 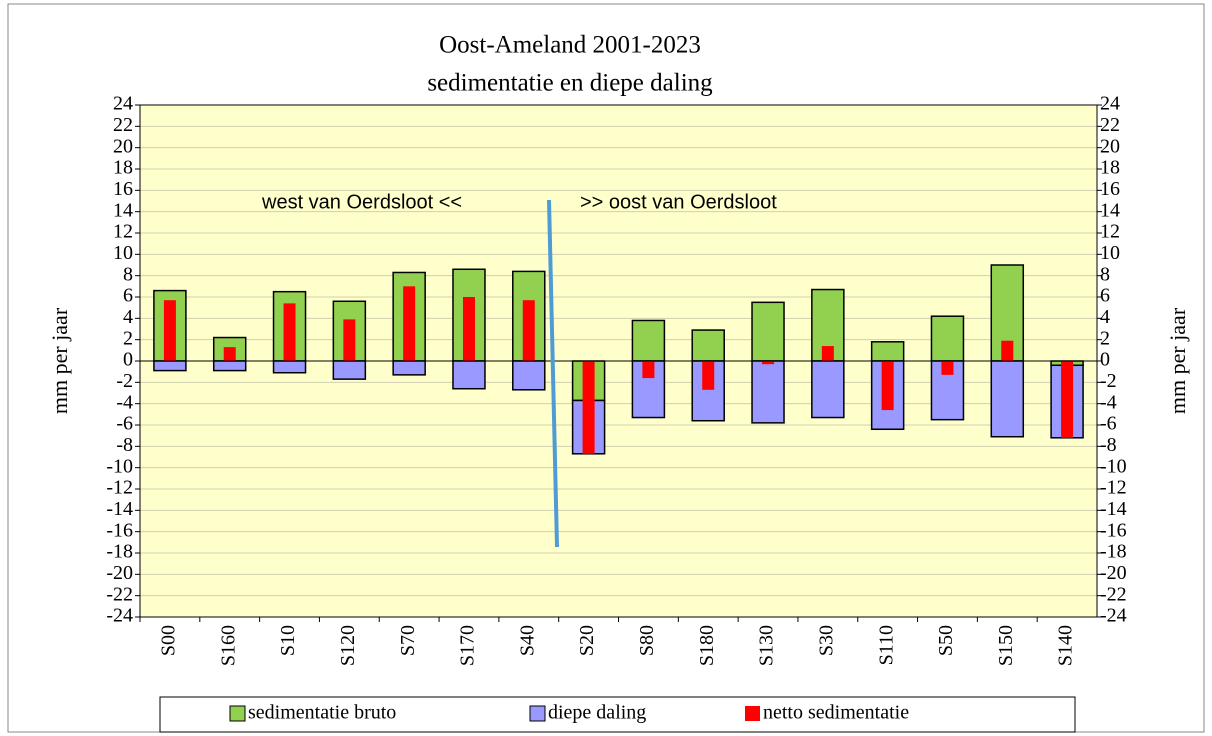 What do you see at coordinates (119, 509) in the screenshot?
I see `y-tick-label: -14` at bounding box center [119, 509].